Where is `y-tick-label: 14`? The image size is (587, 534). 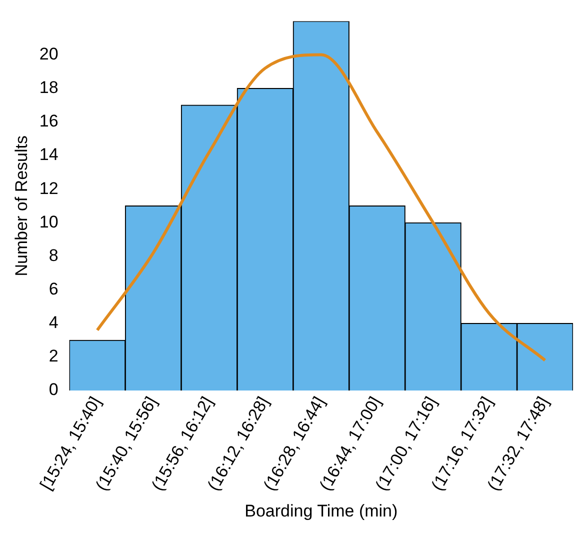
y-tick-label: 14 is located at coordinates (48, 154).